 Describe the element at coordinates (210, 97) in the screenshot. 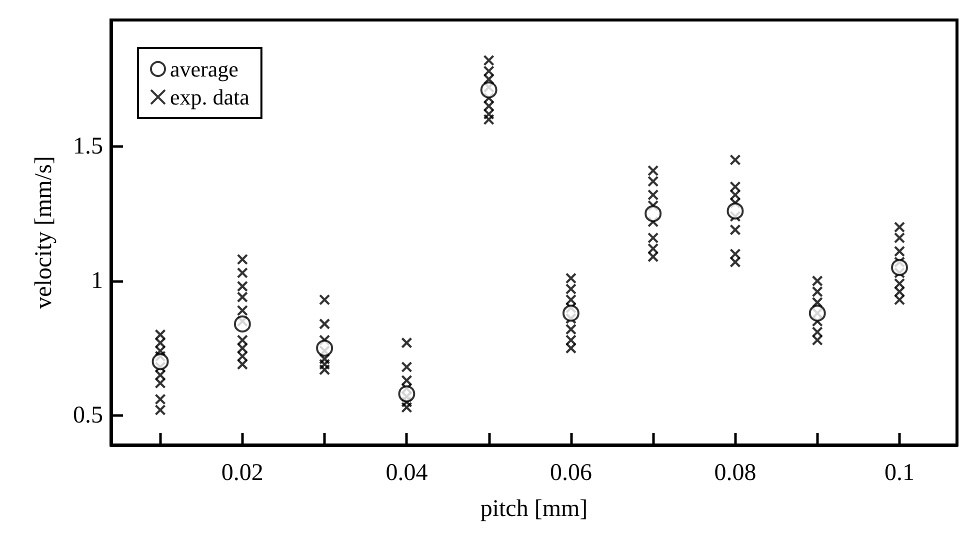

I see `legend-label: exp. data` at that location.